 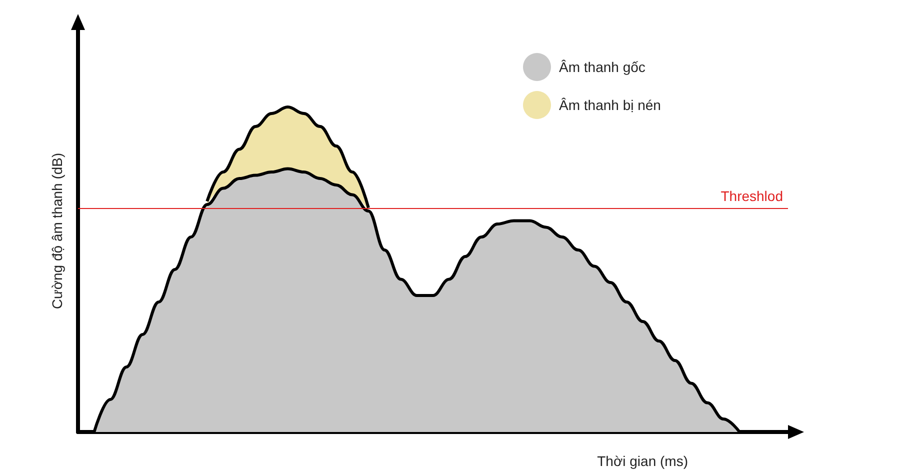 I want to click on y-axis-title: Cường độ âm thanh (dB), so click(x=57, y=231).